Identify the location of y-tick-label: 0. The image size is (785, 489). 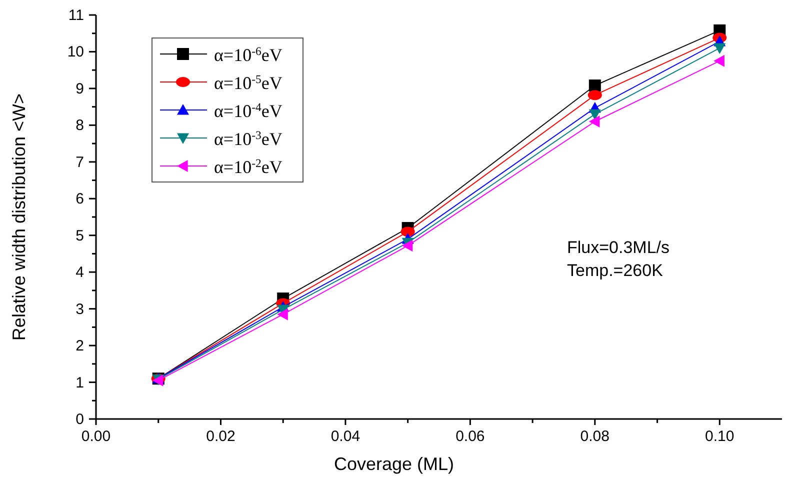
(80, 419).